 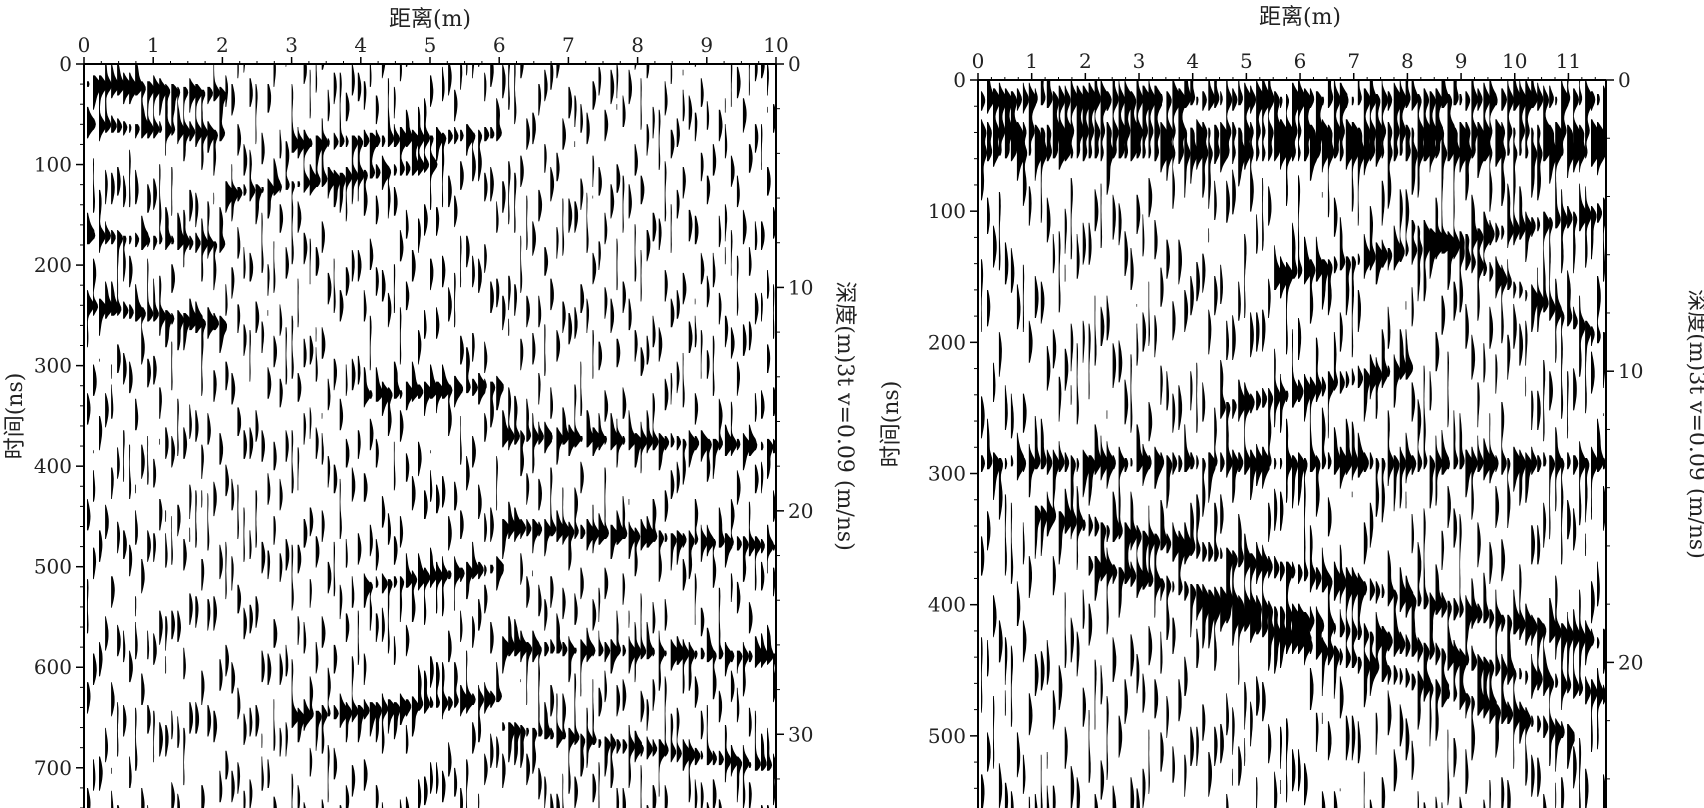 I want to click on x-axis-title: 距离(m), so click(x=1300, y=17).